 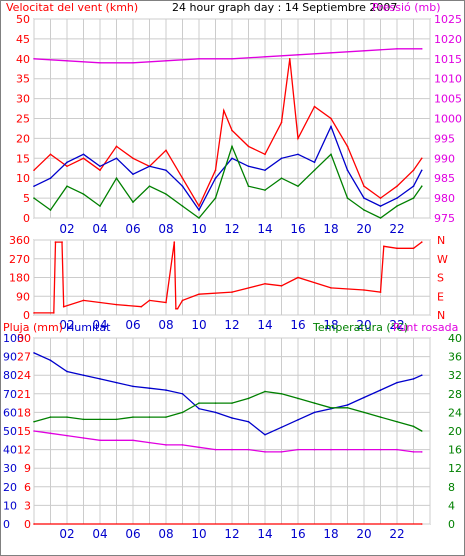 I want to click on panel3-temp-ticks: 0 4 8 12 16 20 24 28 32 36 40, so click(x=455, y=431).